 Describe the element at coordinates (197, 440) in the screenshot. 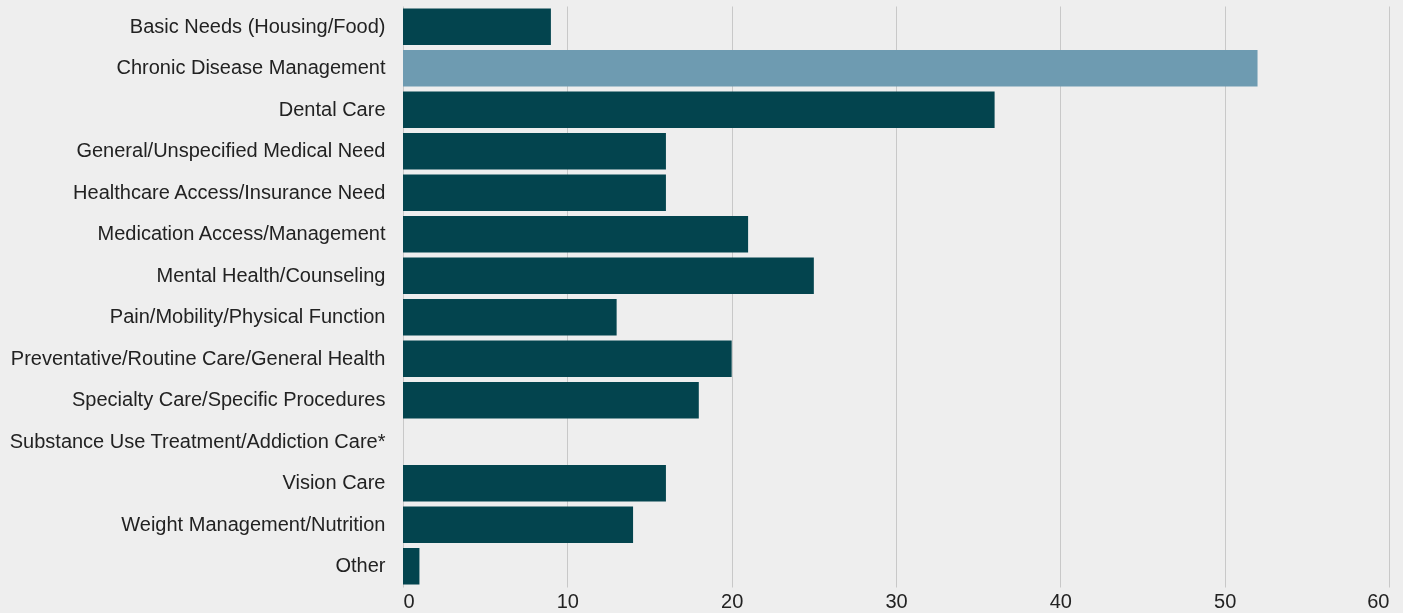

I see `y-tick-label: Substance Use Treatment/Addiction Care*` at that location.